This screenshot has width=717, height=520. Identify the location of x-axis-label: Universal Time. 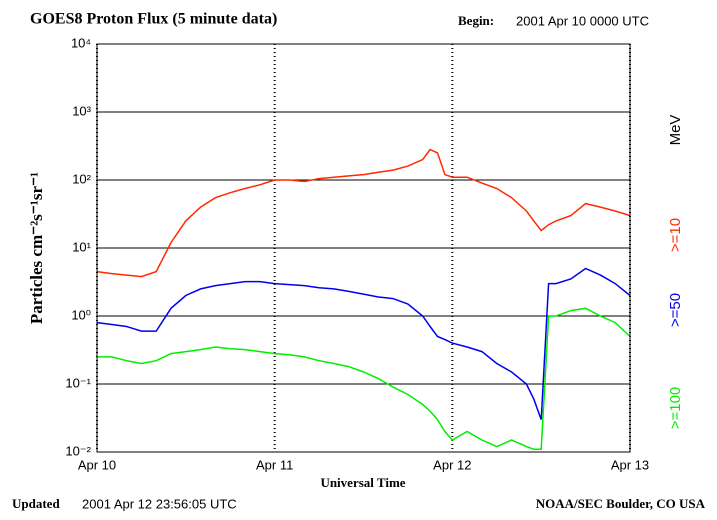
(362, 482).